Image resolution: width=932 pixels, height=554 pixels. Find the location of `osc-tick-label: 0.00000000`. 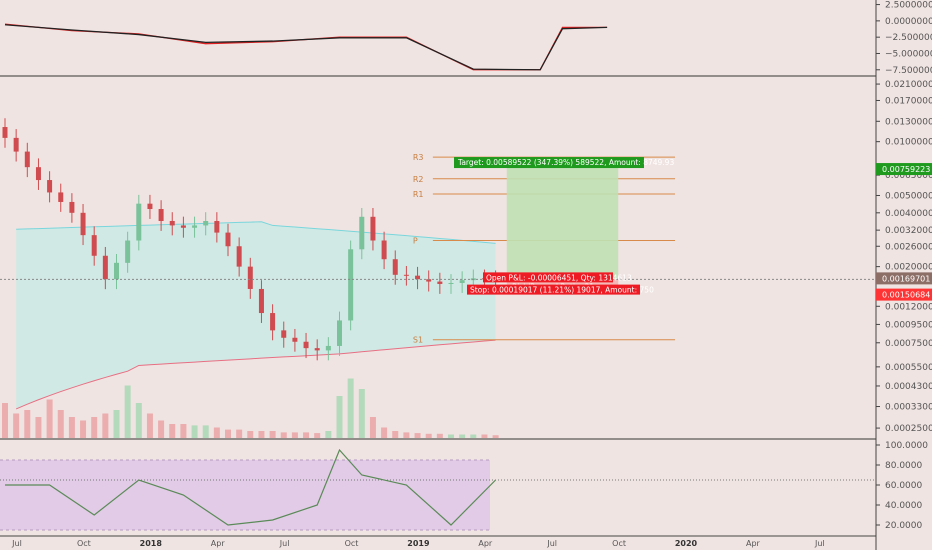

osc-tick-label: 0.00000000 is located at coordinates (908, 22).